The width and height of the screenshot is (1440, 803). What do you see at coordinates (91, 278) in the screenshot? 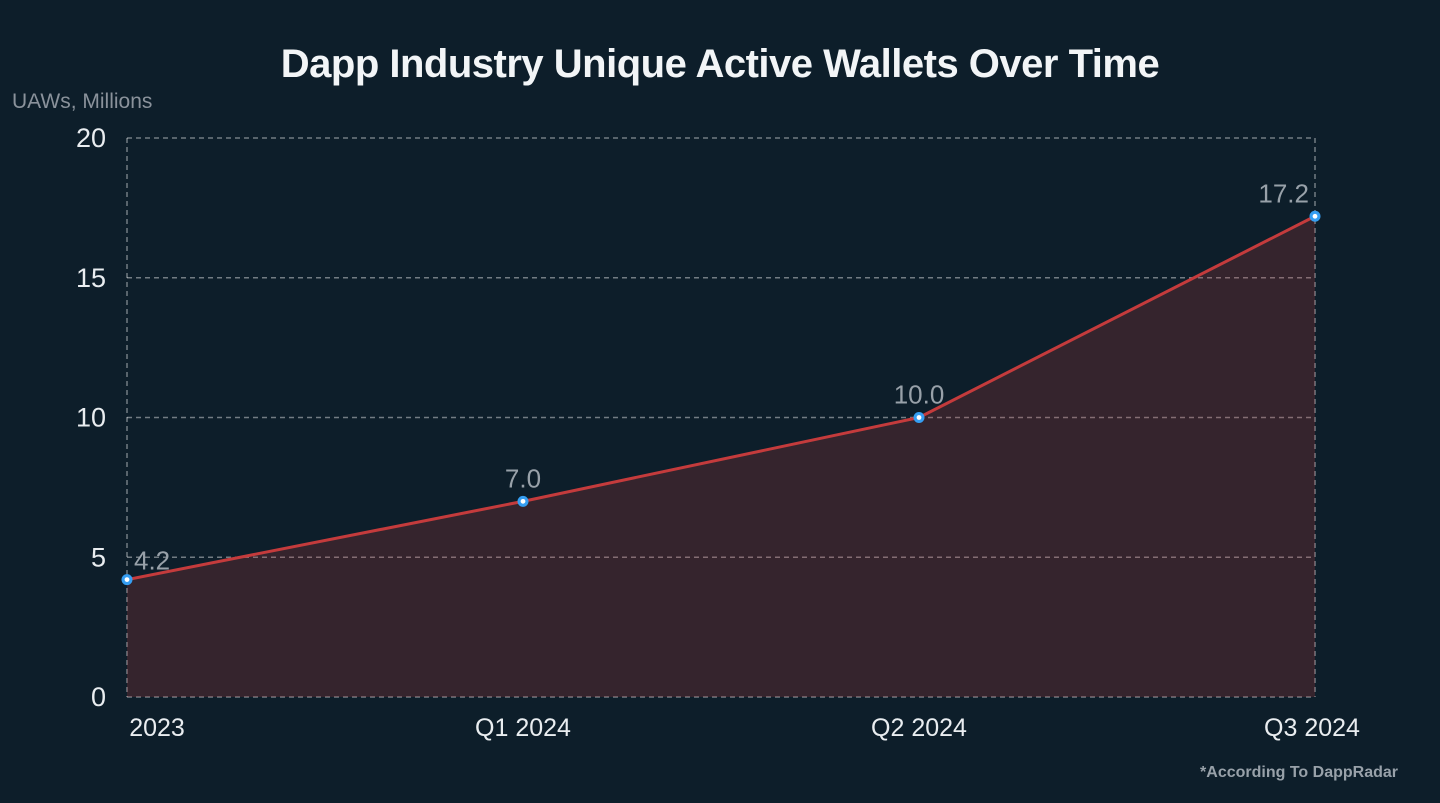
I see `y-tick-label: 15` at bounding box center [91, 278].